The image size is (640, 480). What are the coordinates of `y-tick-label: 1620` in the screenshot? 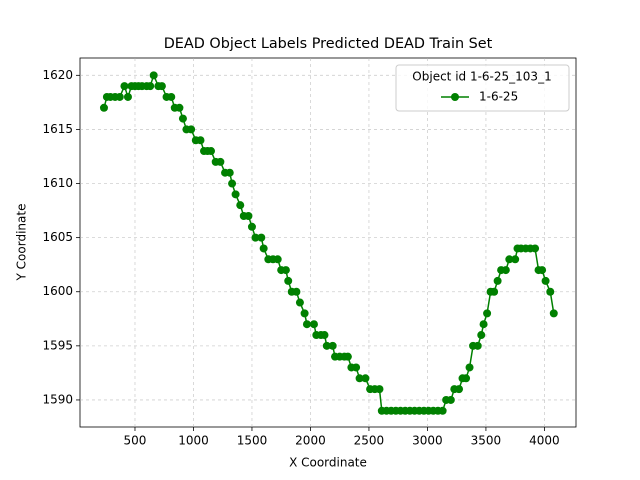 It's located at (57, 75).